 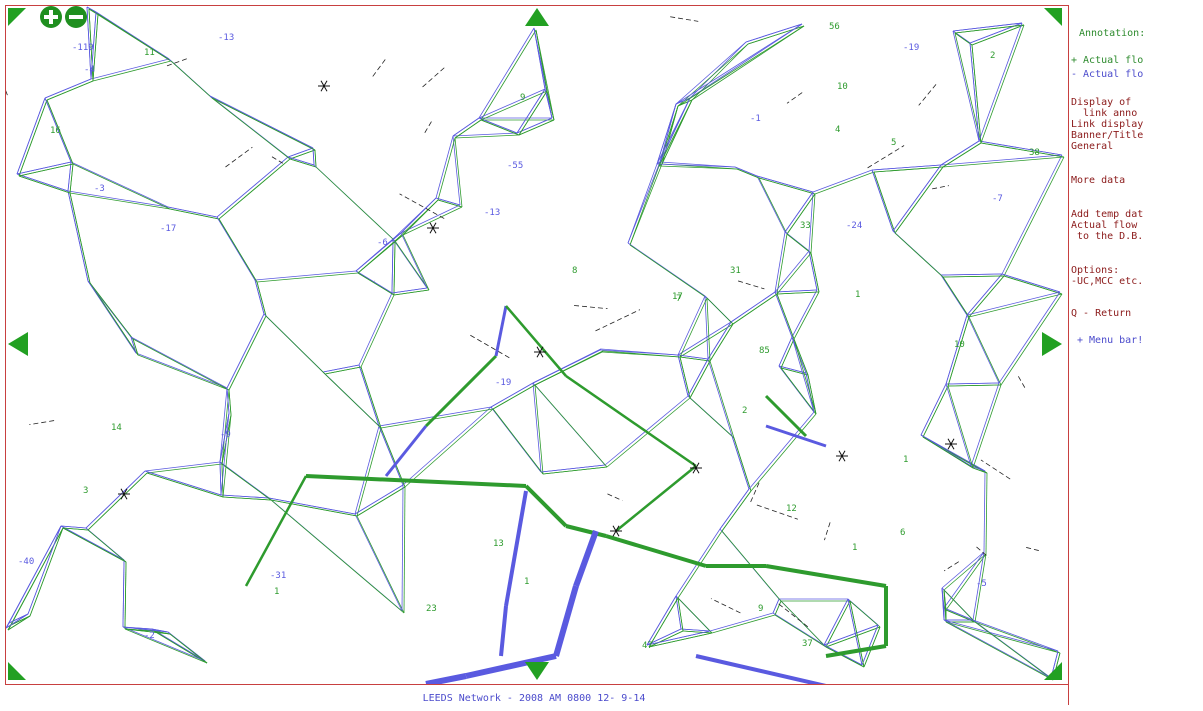 What do you see at coordinates (992, 56) in the screenshot?
I see `flow-label: 2` at bounding box center [992, 56].